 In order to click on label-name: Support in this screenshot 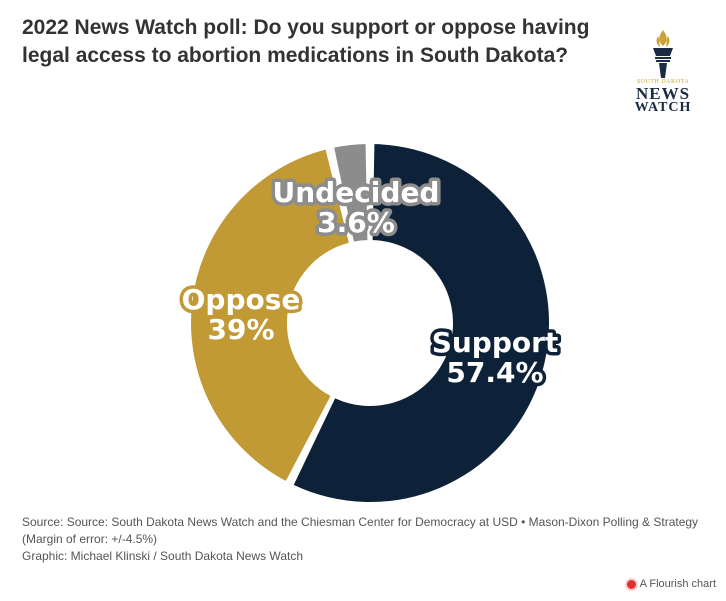, I will do `click(495, 342)`.